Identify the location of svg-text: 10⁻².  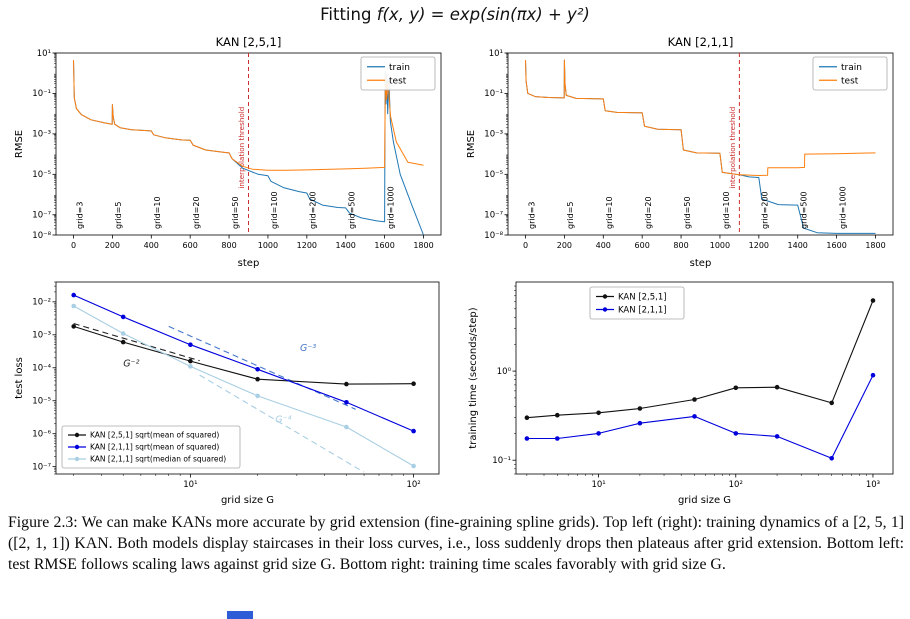
(41, 303).